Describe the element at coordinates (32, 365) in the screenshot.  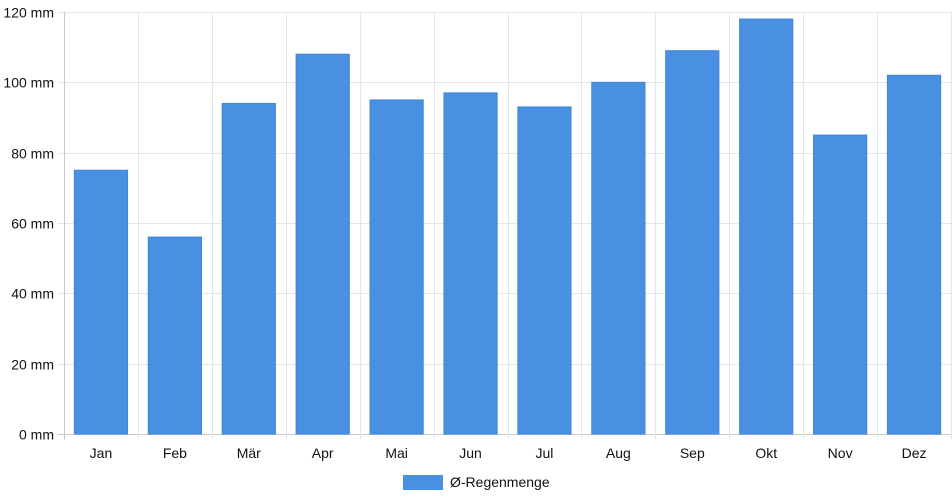
I see `y-tick-label: 20 mm` at that location.